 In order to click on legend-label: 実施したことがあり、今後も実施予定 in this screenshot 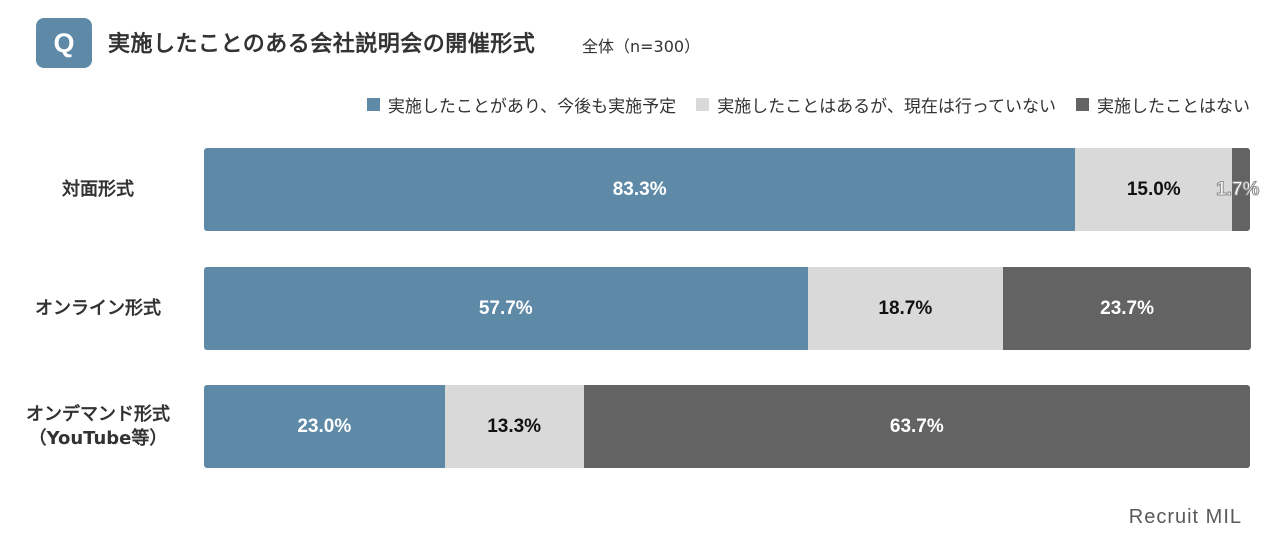, I will do `click(532, 107)`.